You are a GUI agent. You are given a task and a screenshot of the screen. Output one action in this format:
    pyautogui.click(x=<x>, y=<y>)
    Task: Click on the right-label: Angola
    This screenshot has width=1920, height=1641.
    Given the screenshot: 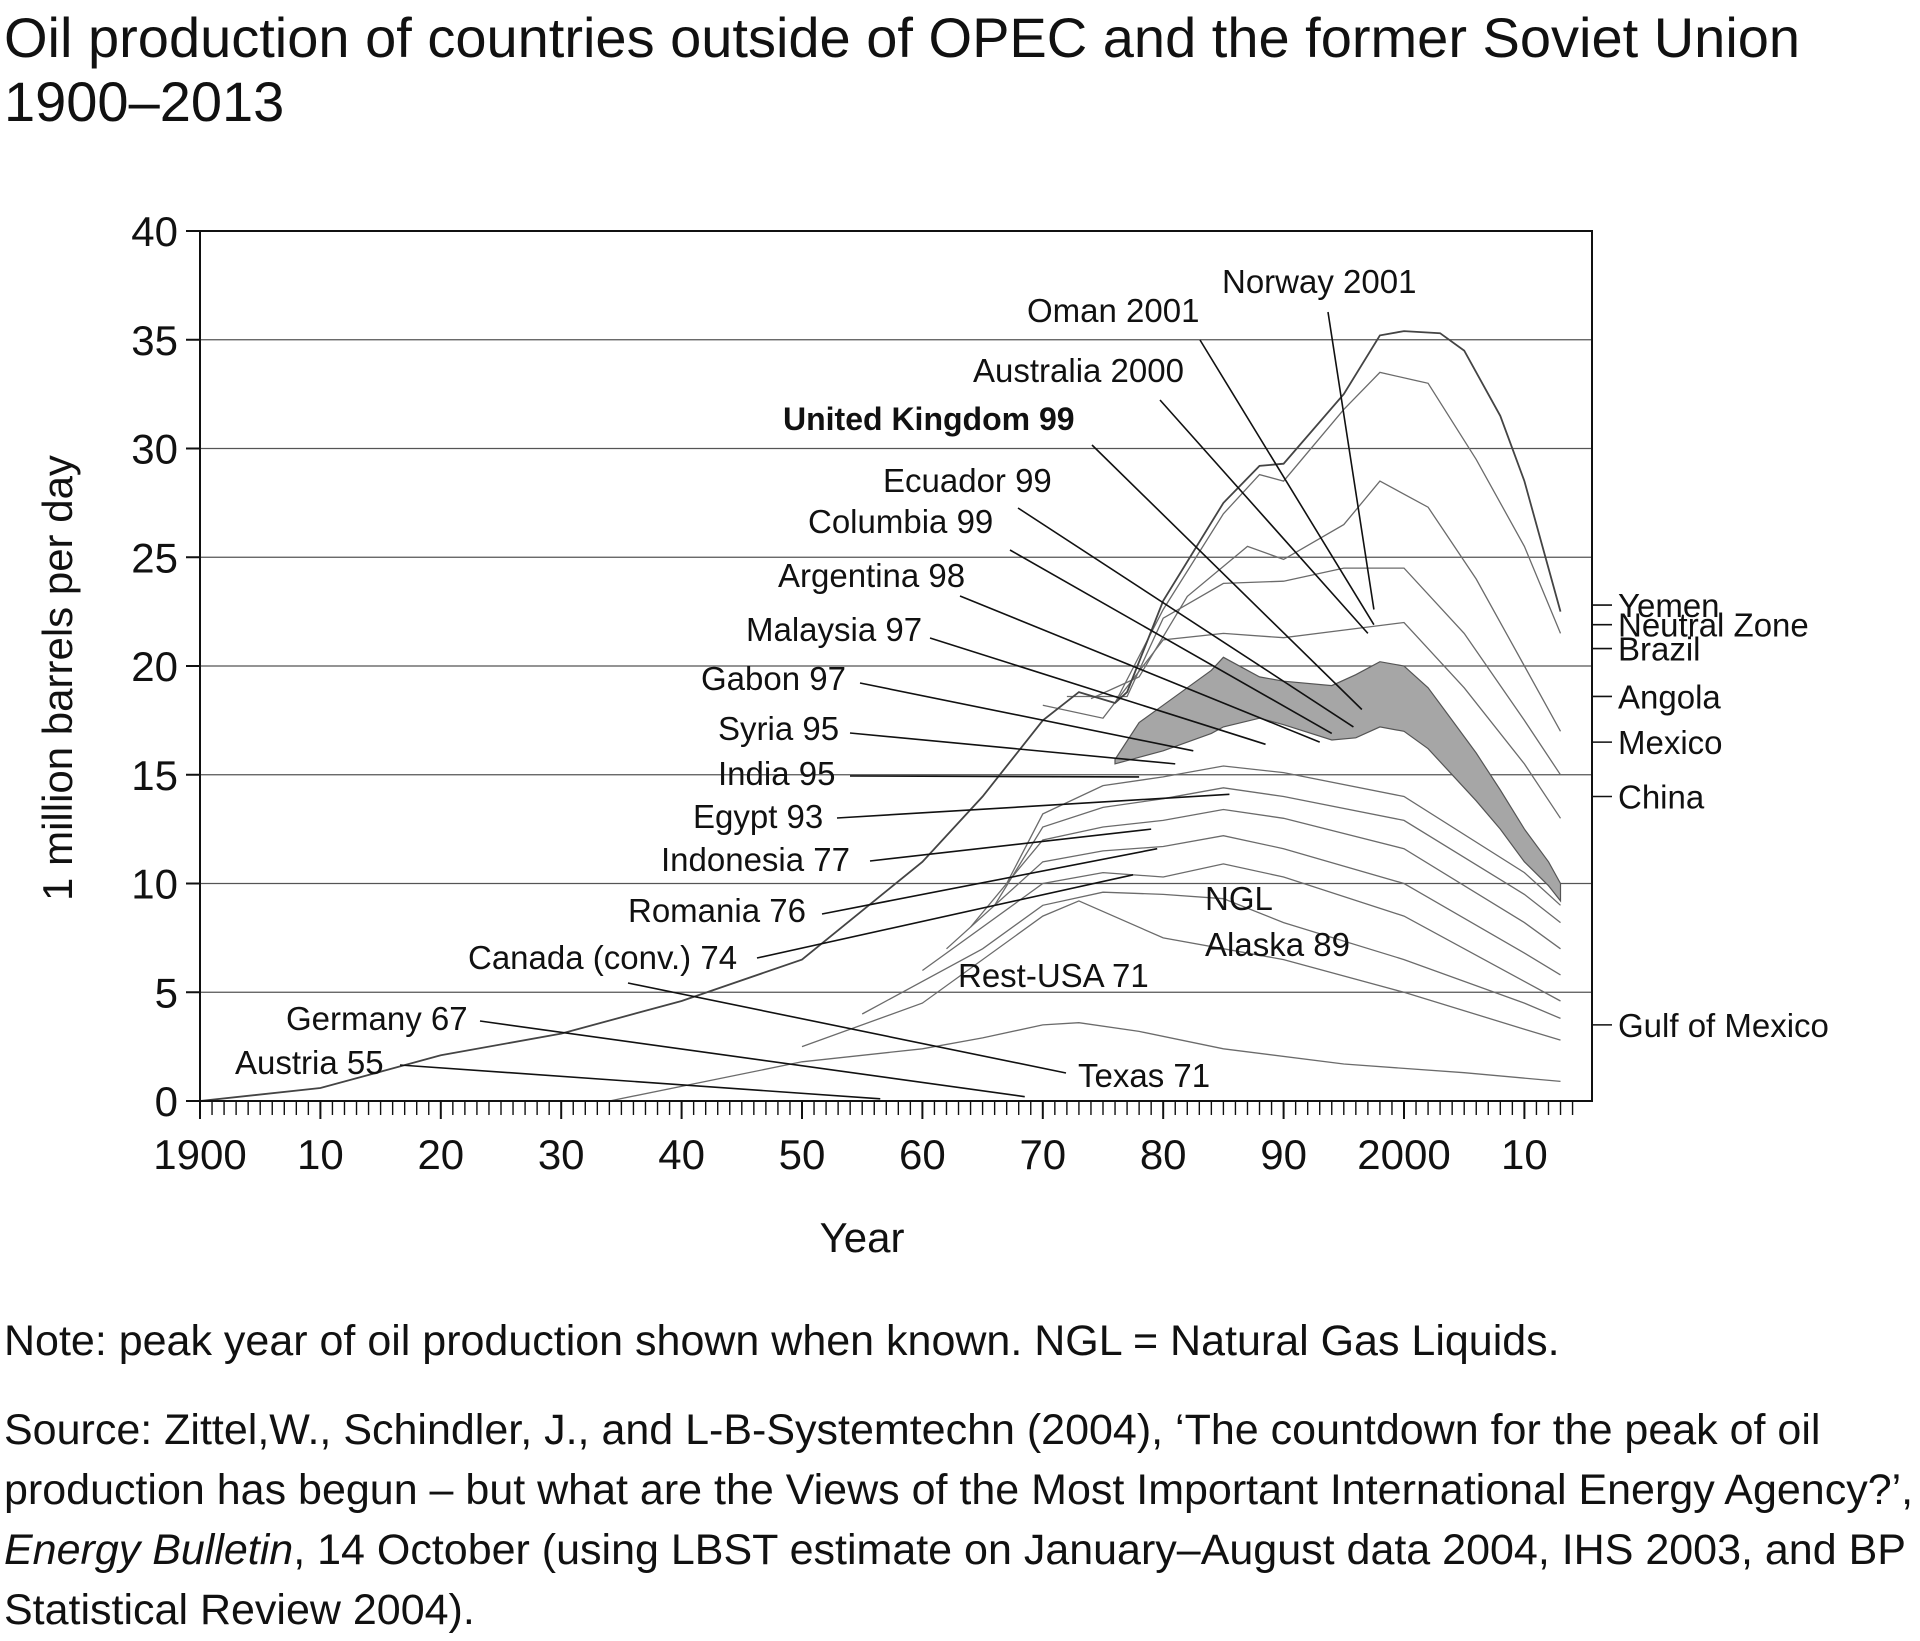 What is the action you would take?
    pyautogui.click(x=1669, y=696)
    